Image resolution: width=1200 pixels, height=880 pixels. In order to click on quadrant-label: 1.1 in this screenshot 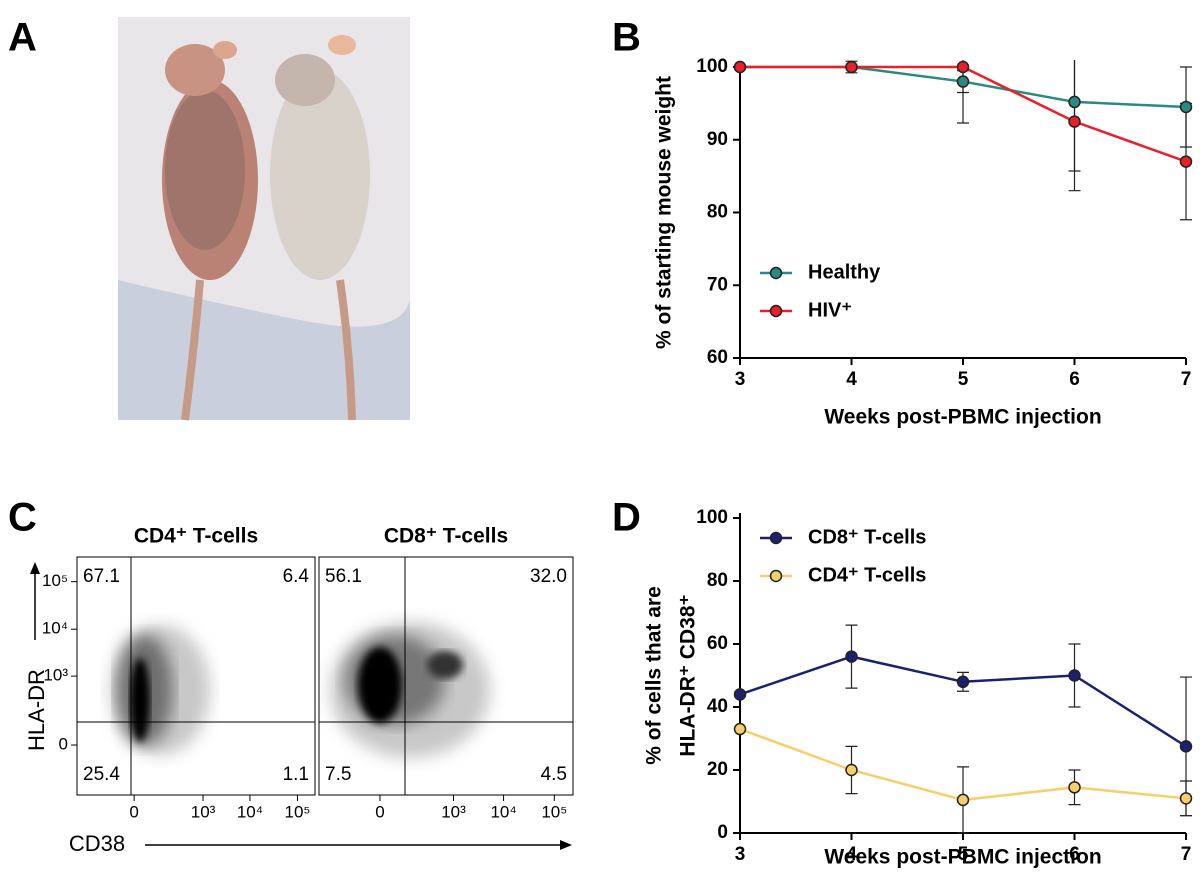, I will do `click(296, 774)`.